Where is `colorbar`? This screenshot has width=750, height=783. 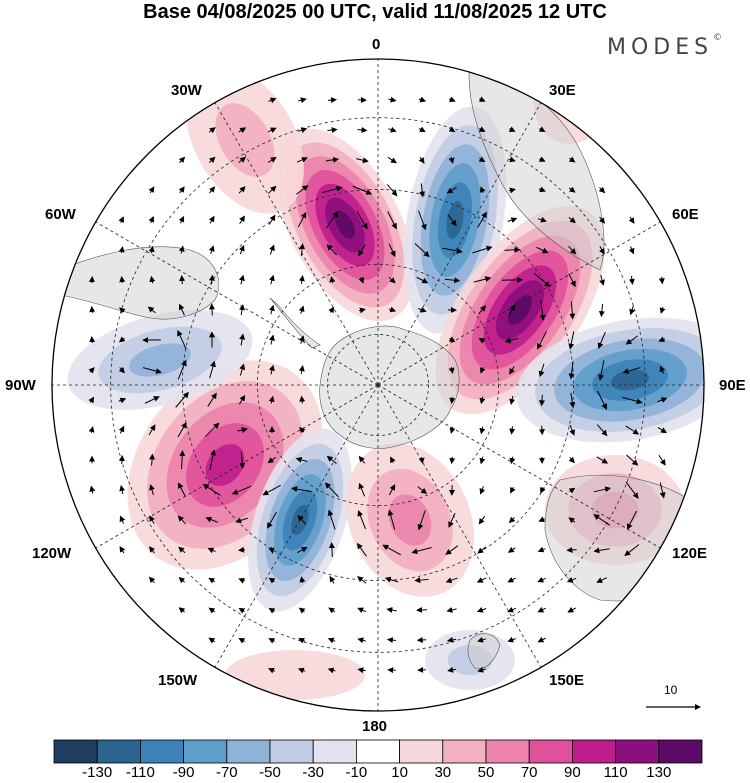 colorbar is located at coordinates (378, 751).